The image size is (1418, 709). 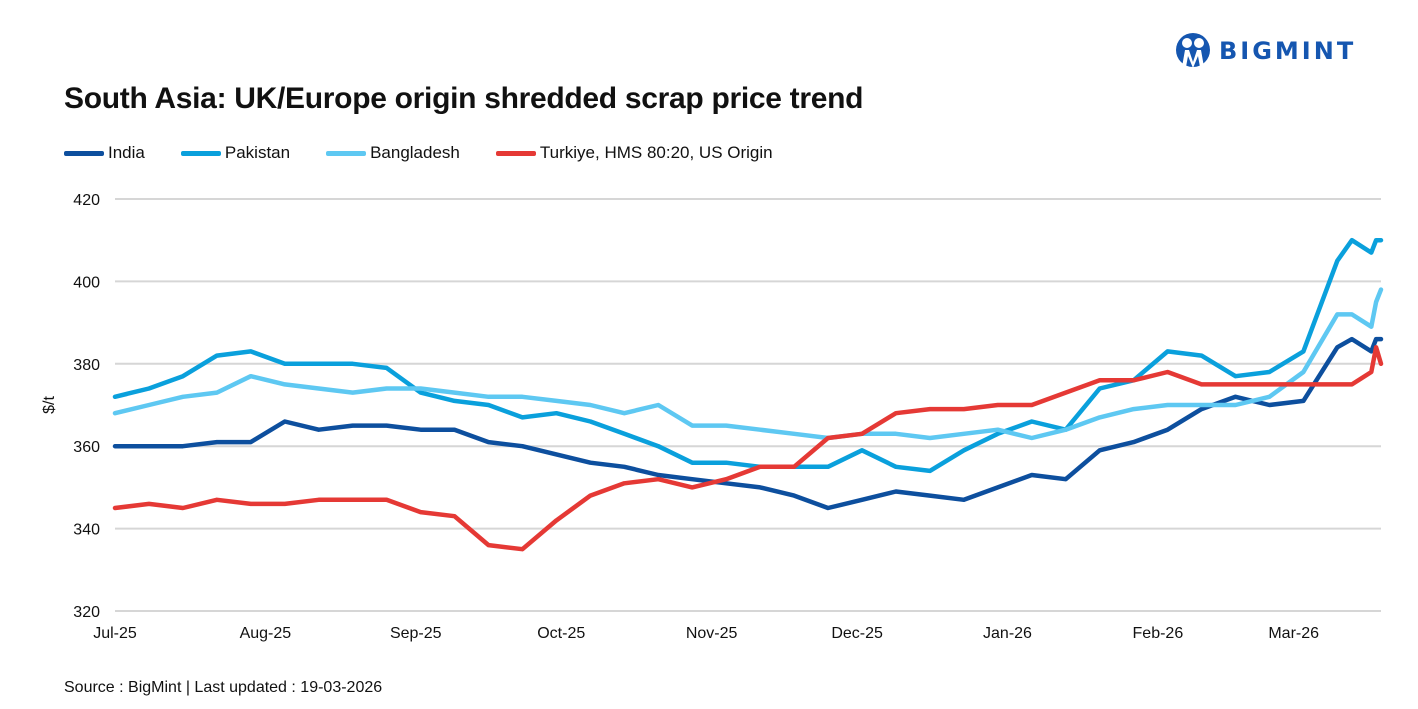 What do you see at coordinates (561, 633) in the screenshot?
I see `x-tick-label: Oct-25` at bounding box center [561, 633].